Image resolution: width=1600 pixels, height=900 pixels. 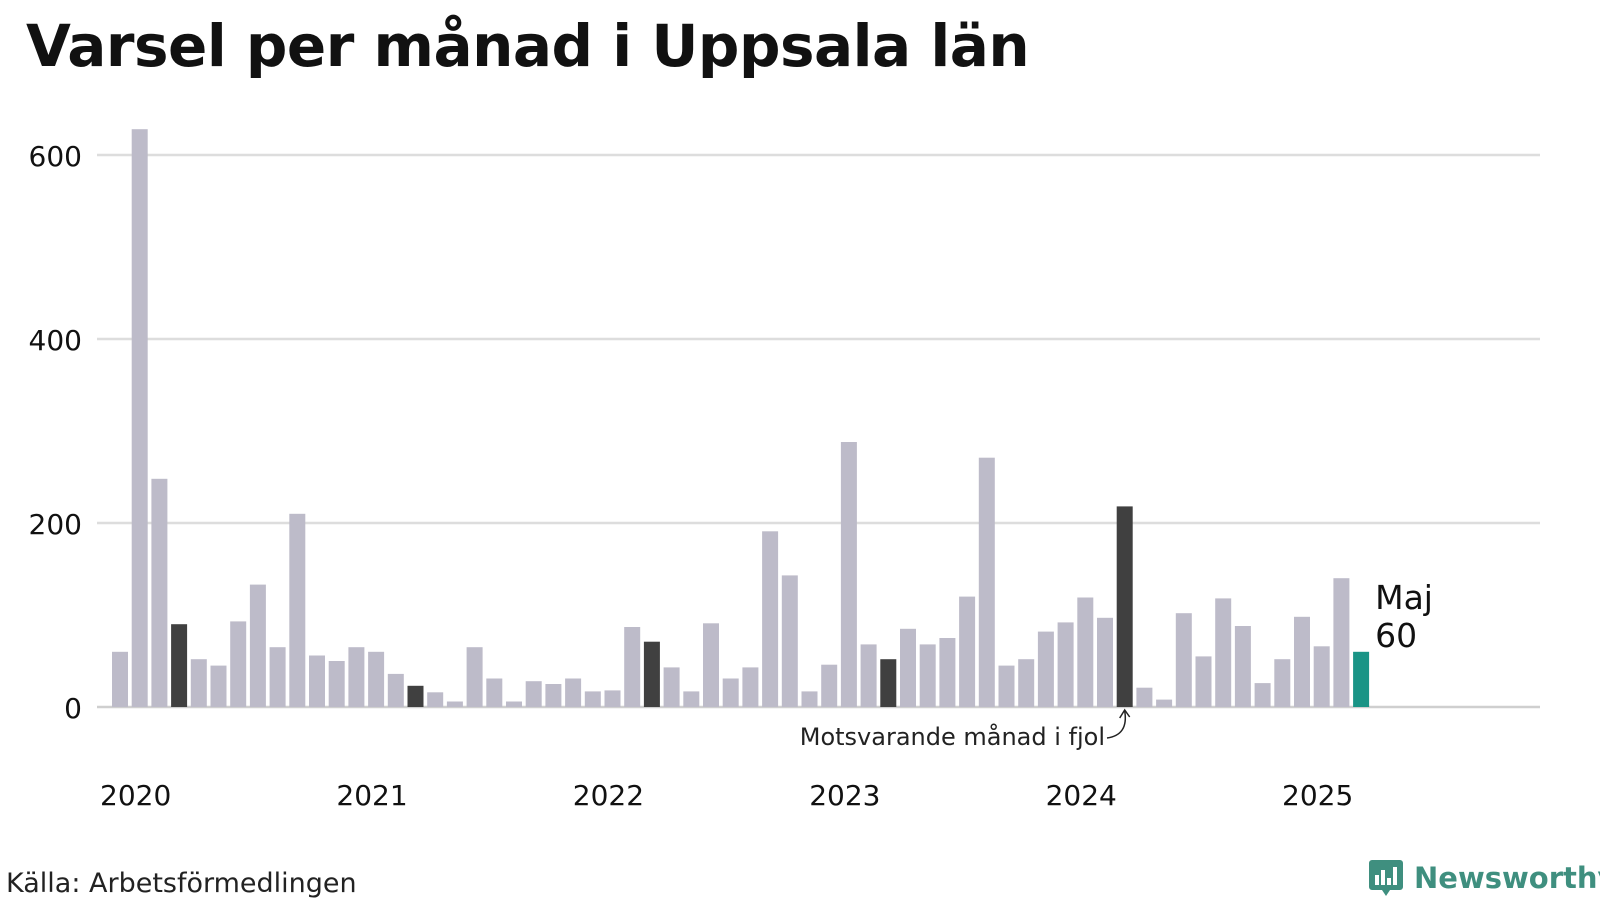 I want to click on x-tick-label: 2020, so click(x=135, y=795).